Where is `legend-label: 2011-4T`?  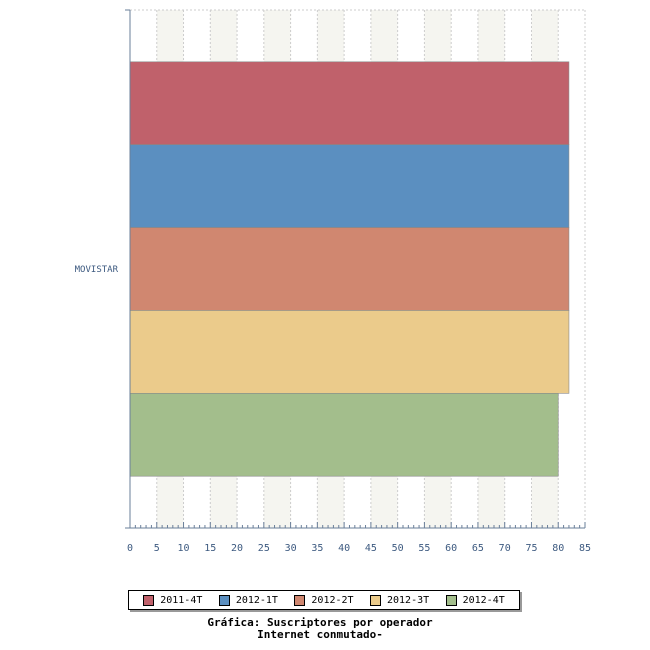 legend-label: 2011-4T is located at coordinates (181, 600).